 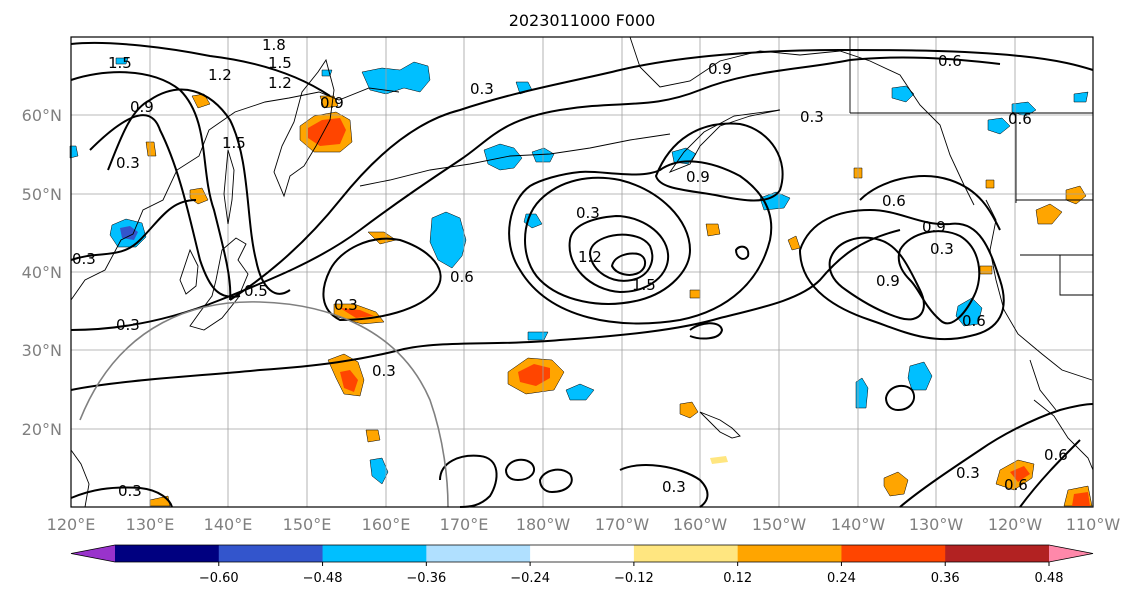 What do you see at coordinates (464, 524) in the screenshot?
I see `lon-label: 170°E` at bounding box center [464, 524].